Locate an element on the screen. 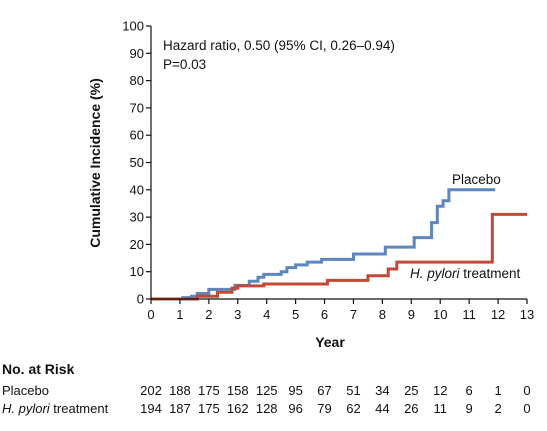  x-axis-label: Year is located at coordinates (330, 342).